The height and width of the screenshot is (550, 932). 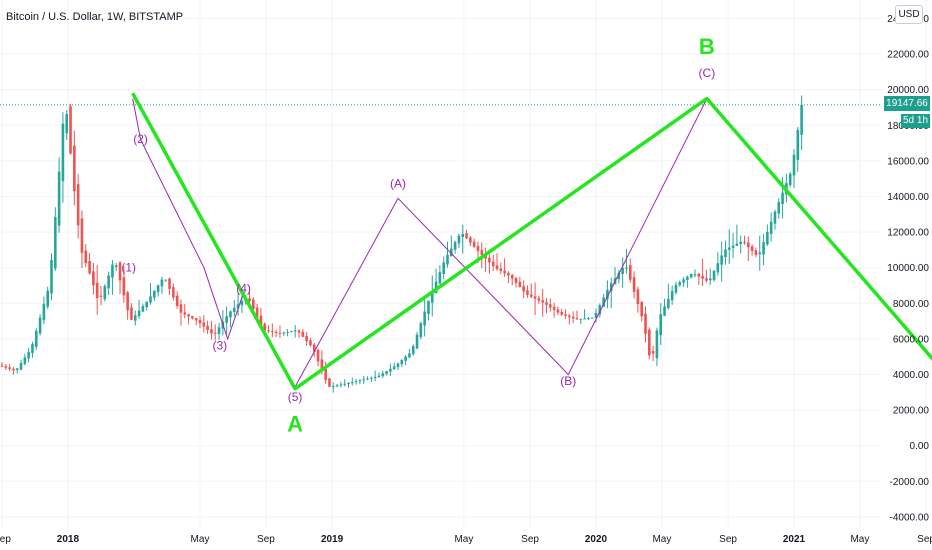 I want to click on y-tick-label: 12000.00, so click(x=908, y=233).